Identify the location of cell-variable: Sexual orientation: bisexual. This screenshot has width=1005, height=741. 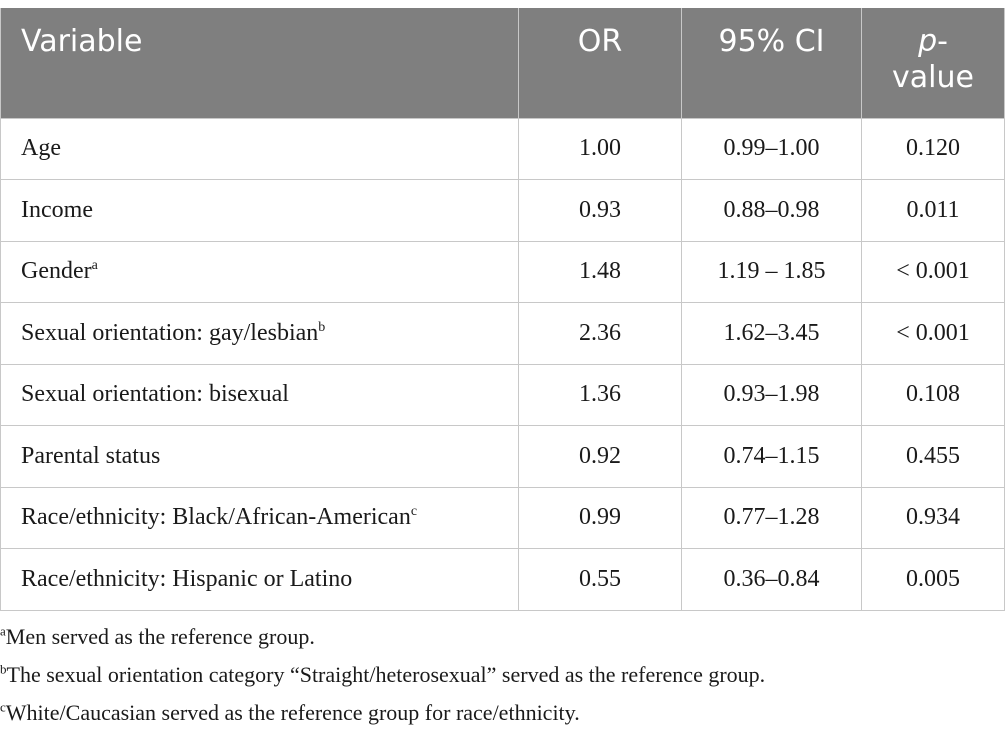
(259, 394).